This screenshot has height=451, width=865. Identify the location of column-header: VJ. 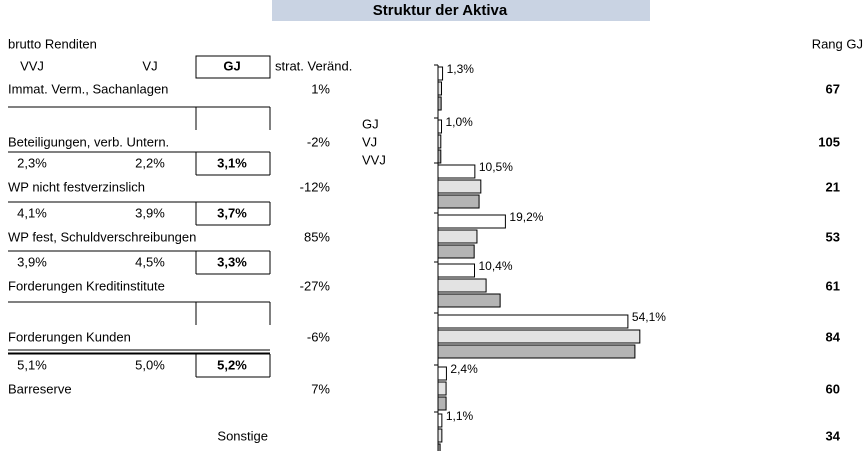
(149, 65).